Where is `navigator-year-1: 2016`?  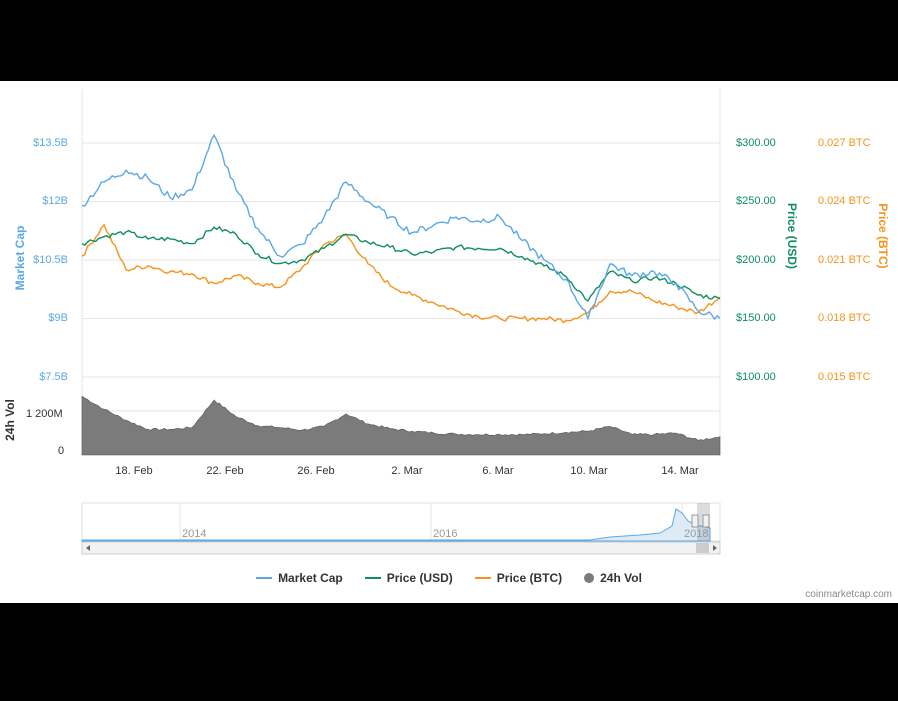 navigator-year-1: 2016 is located at coordinates (445, 534).